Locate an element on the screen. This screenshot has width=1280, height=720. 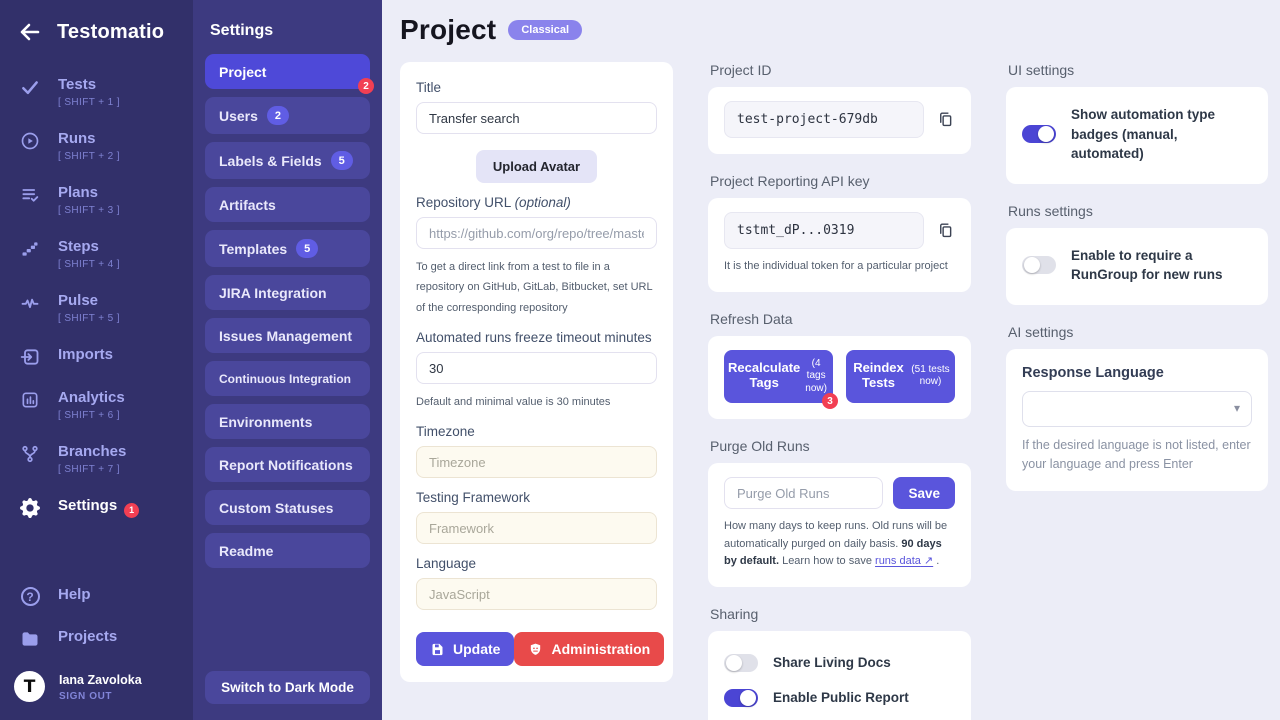
settings-nav-users: Users 2 is located at coordinates (287, 115).